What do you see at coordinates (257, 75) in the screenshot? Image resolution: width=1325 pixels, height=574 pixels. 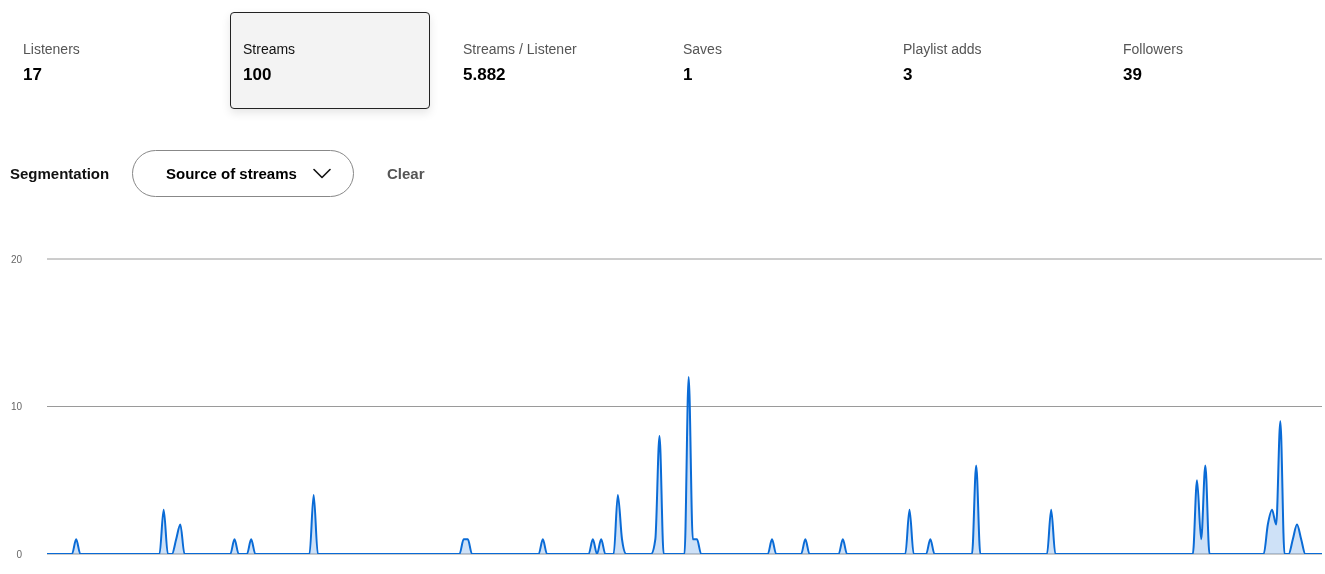 I see `data-label: 100` at bounding box center [257, 75].